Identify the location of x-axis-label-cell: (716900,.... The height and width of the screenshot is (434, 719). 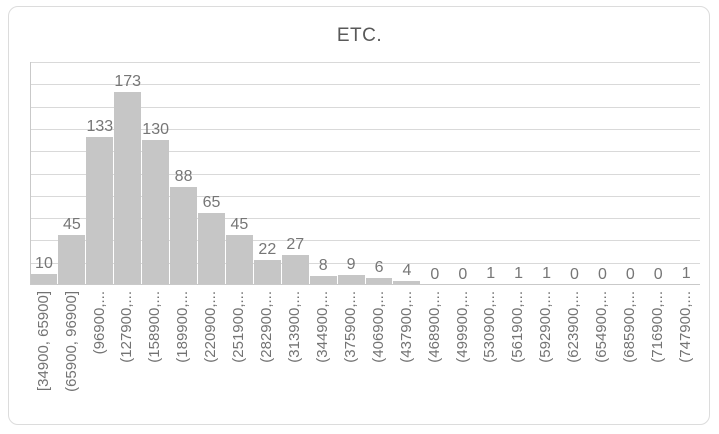
(658, 358).